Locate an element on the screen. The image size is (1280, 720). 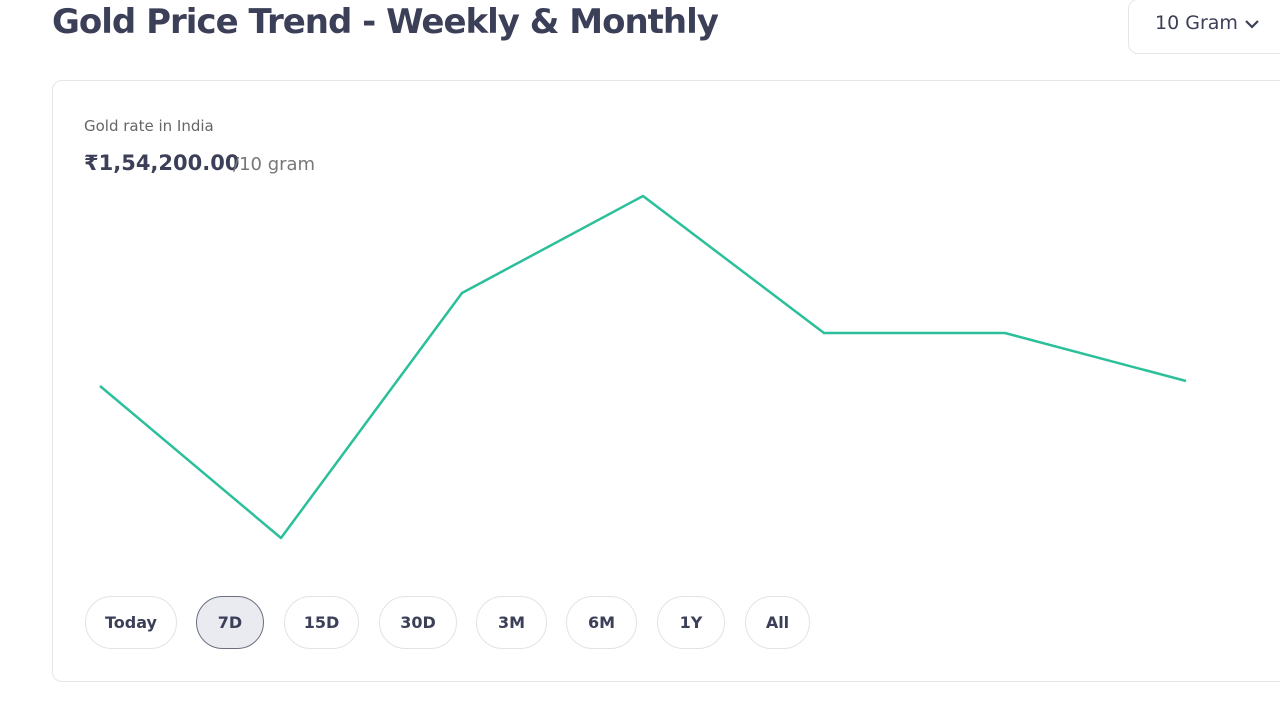
range-button: 15D is located at coordinates (321, 622).